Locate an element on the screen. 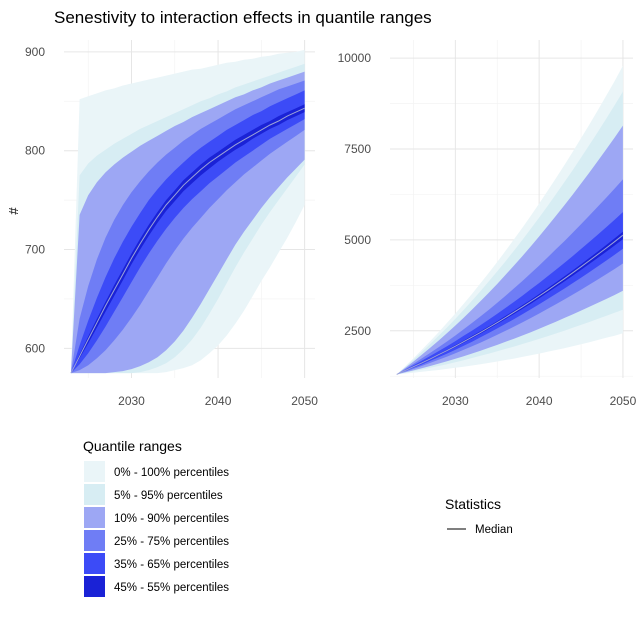 This screenshot has width=641, height=621. median-line is located at coordinates (510, 304).